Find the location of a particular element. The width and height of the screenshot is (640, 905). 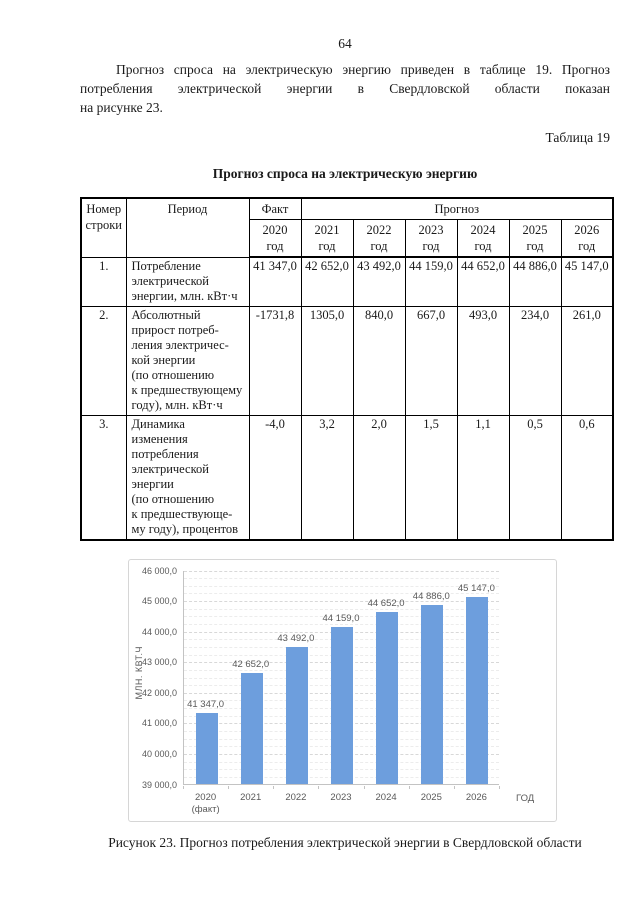

bar-value-label: 44 886,0 is located at coordinates (431, 596).